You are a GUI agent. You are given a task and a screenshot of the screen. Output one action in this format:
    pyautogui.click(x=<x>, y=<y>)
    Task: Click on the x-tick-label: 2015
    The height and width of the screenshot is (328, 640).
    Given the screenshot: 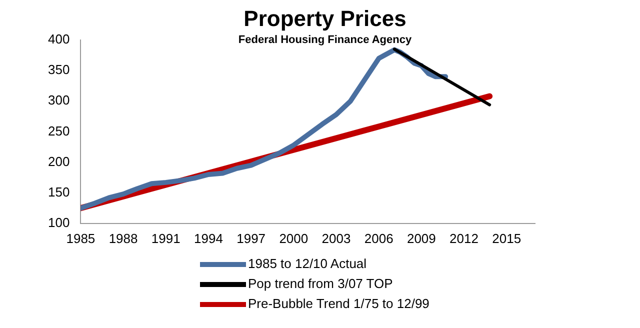 What is the action you would take?
    pyautogui.click(x=507, y=238)
    